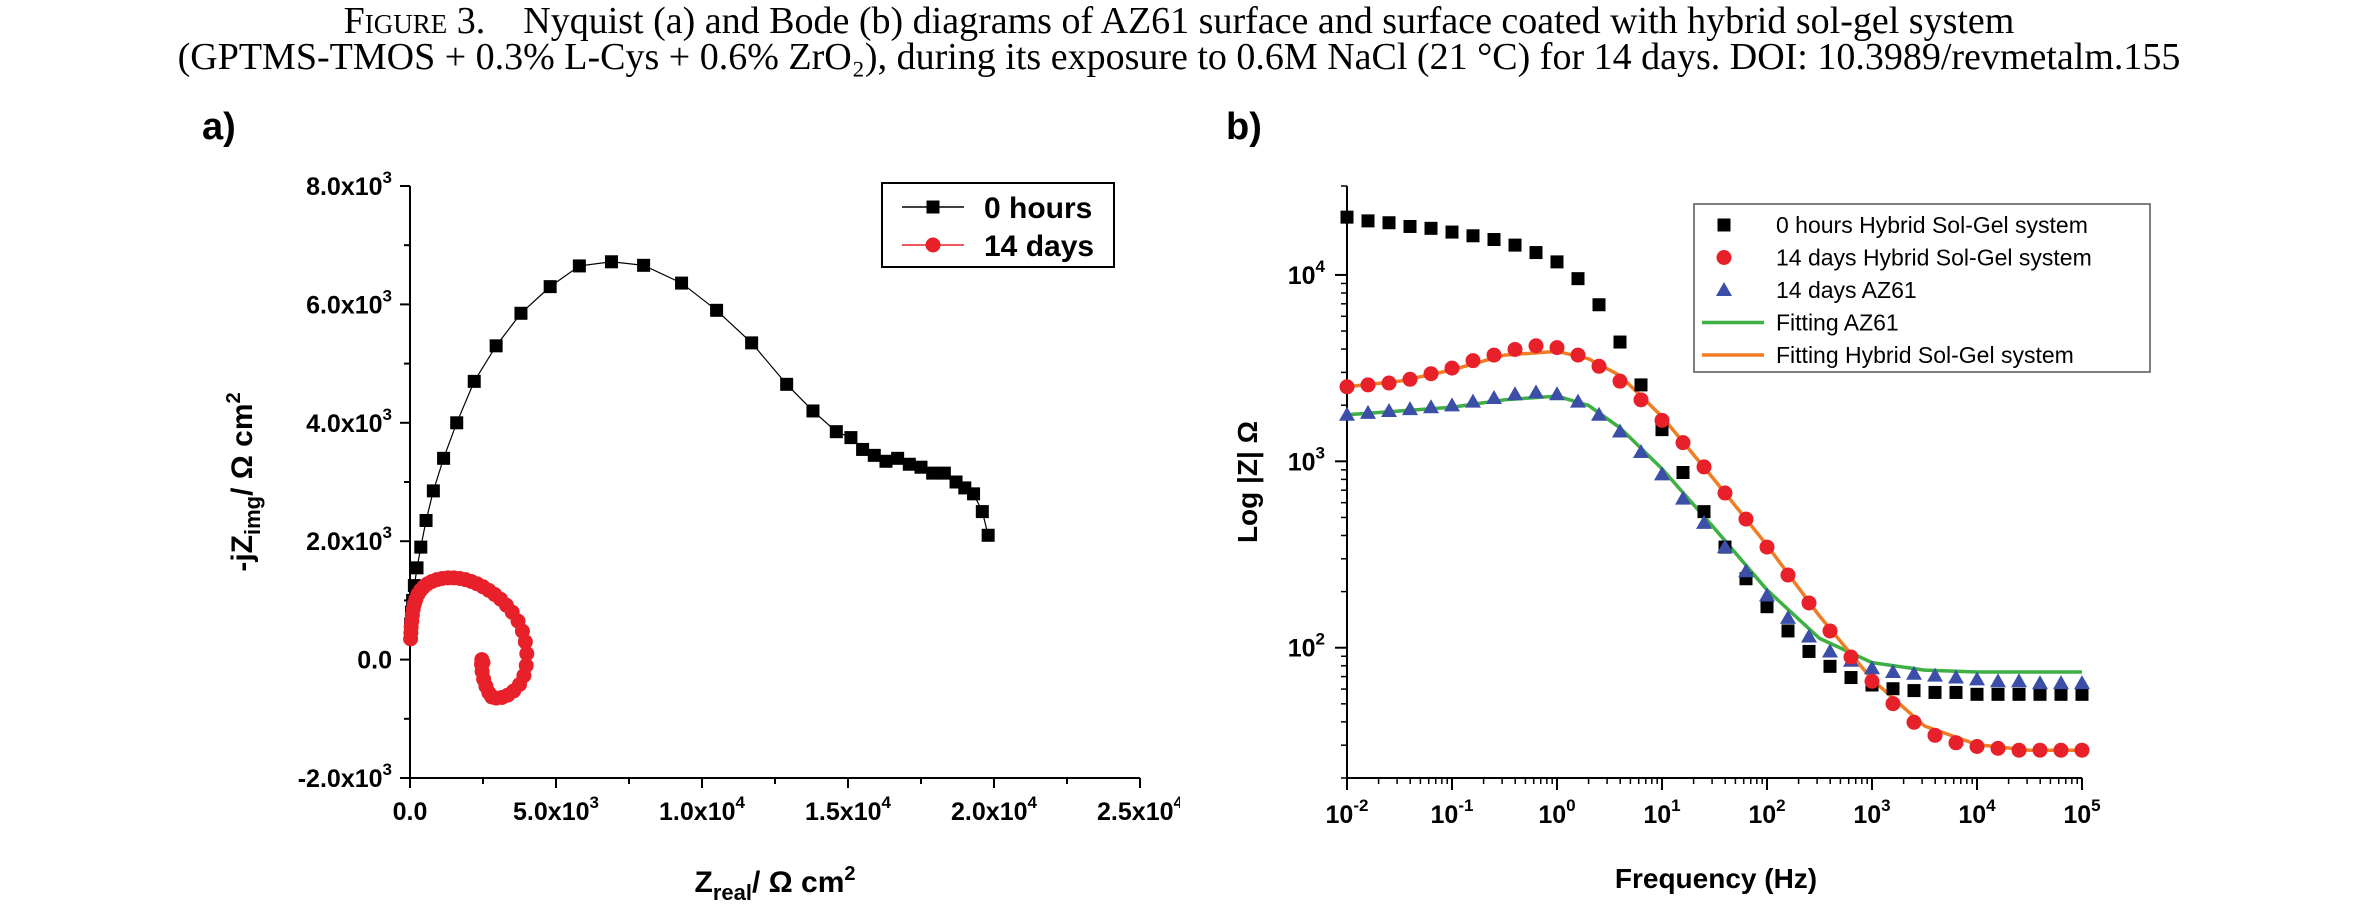 The image size is (2358, 910). I want to click on x-tick-label: 10⁵, so click(2081, 812).